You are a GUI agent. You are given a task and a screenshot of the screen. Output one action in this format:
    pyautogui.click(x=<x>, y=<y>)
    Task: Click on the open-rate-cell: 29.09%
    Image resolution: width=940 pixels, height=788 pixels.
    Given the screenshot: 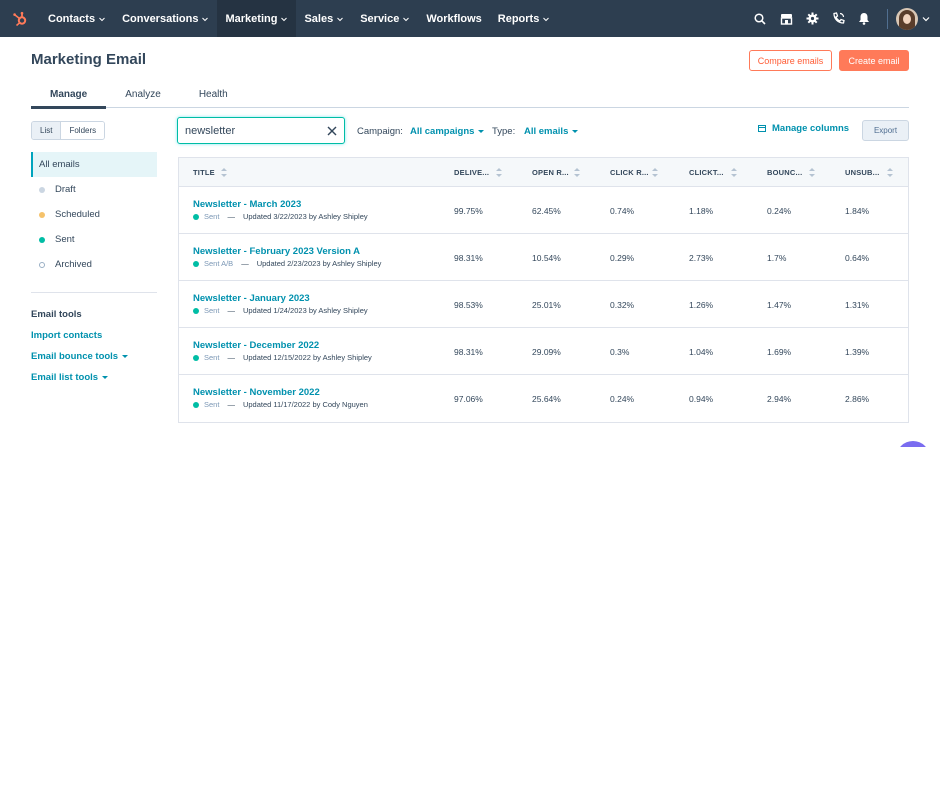 What is the action you would take?
    pyautogui.click(x=546, y=352)
    